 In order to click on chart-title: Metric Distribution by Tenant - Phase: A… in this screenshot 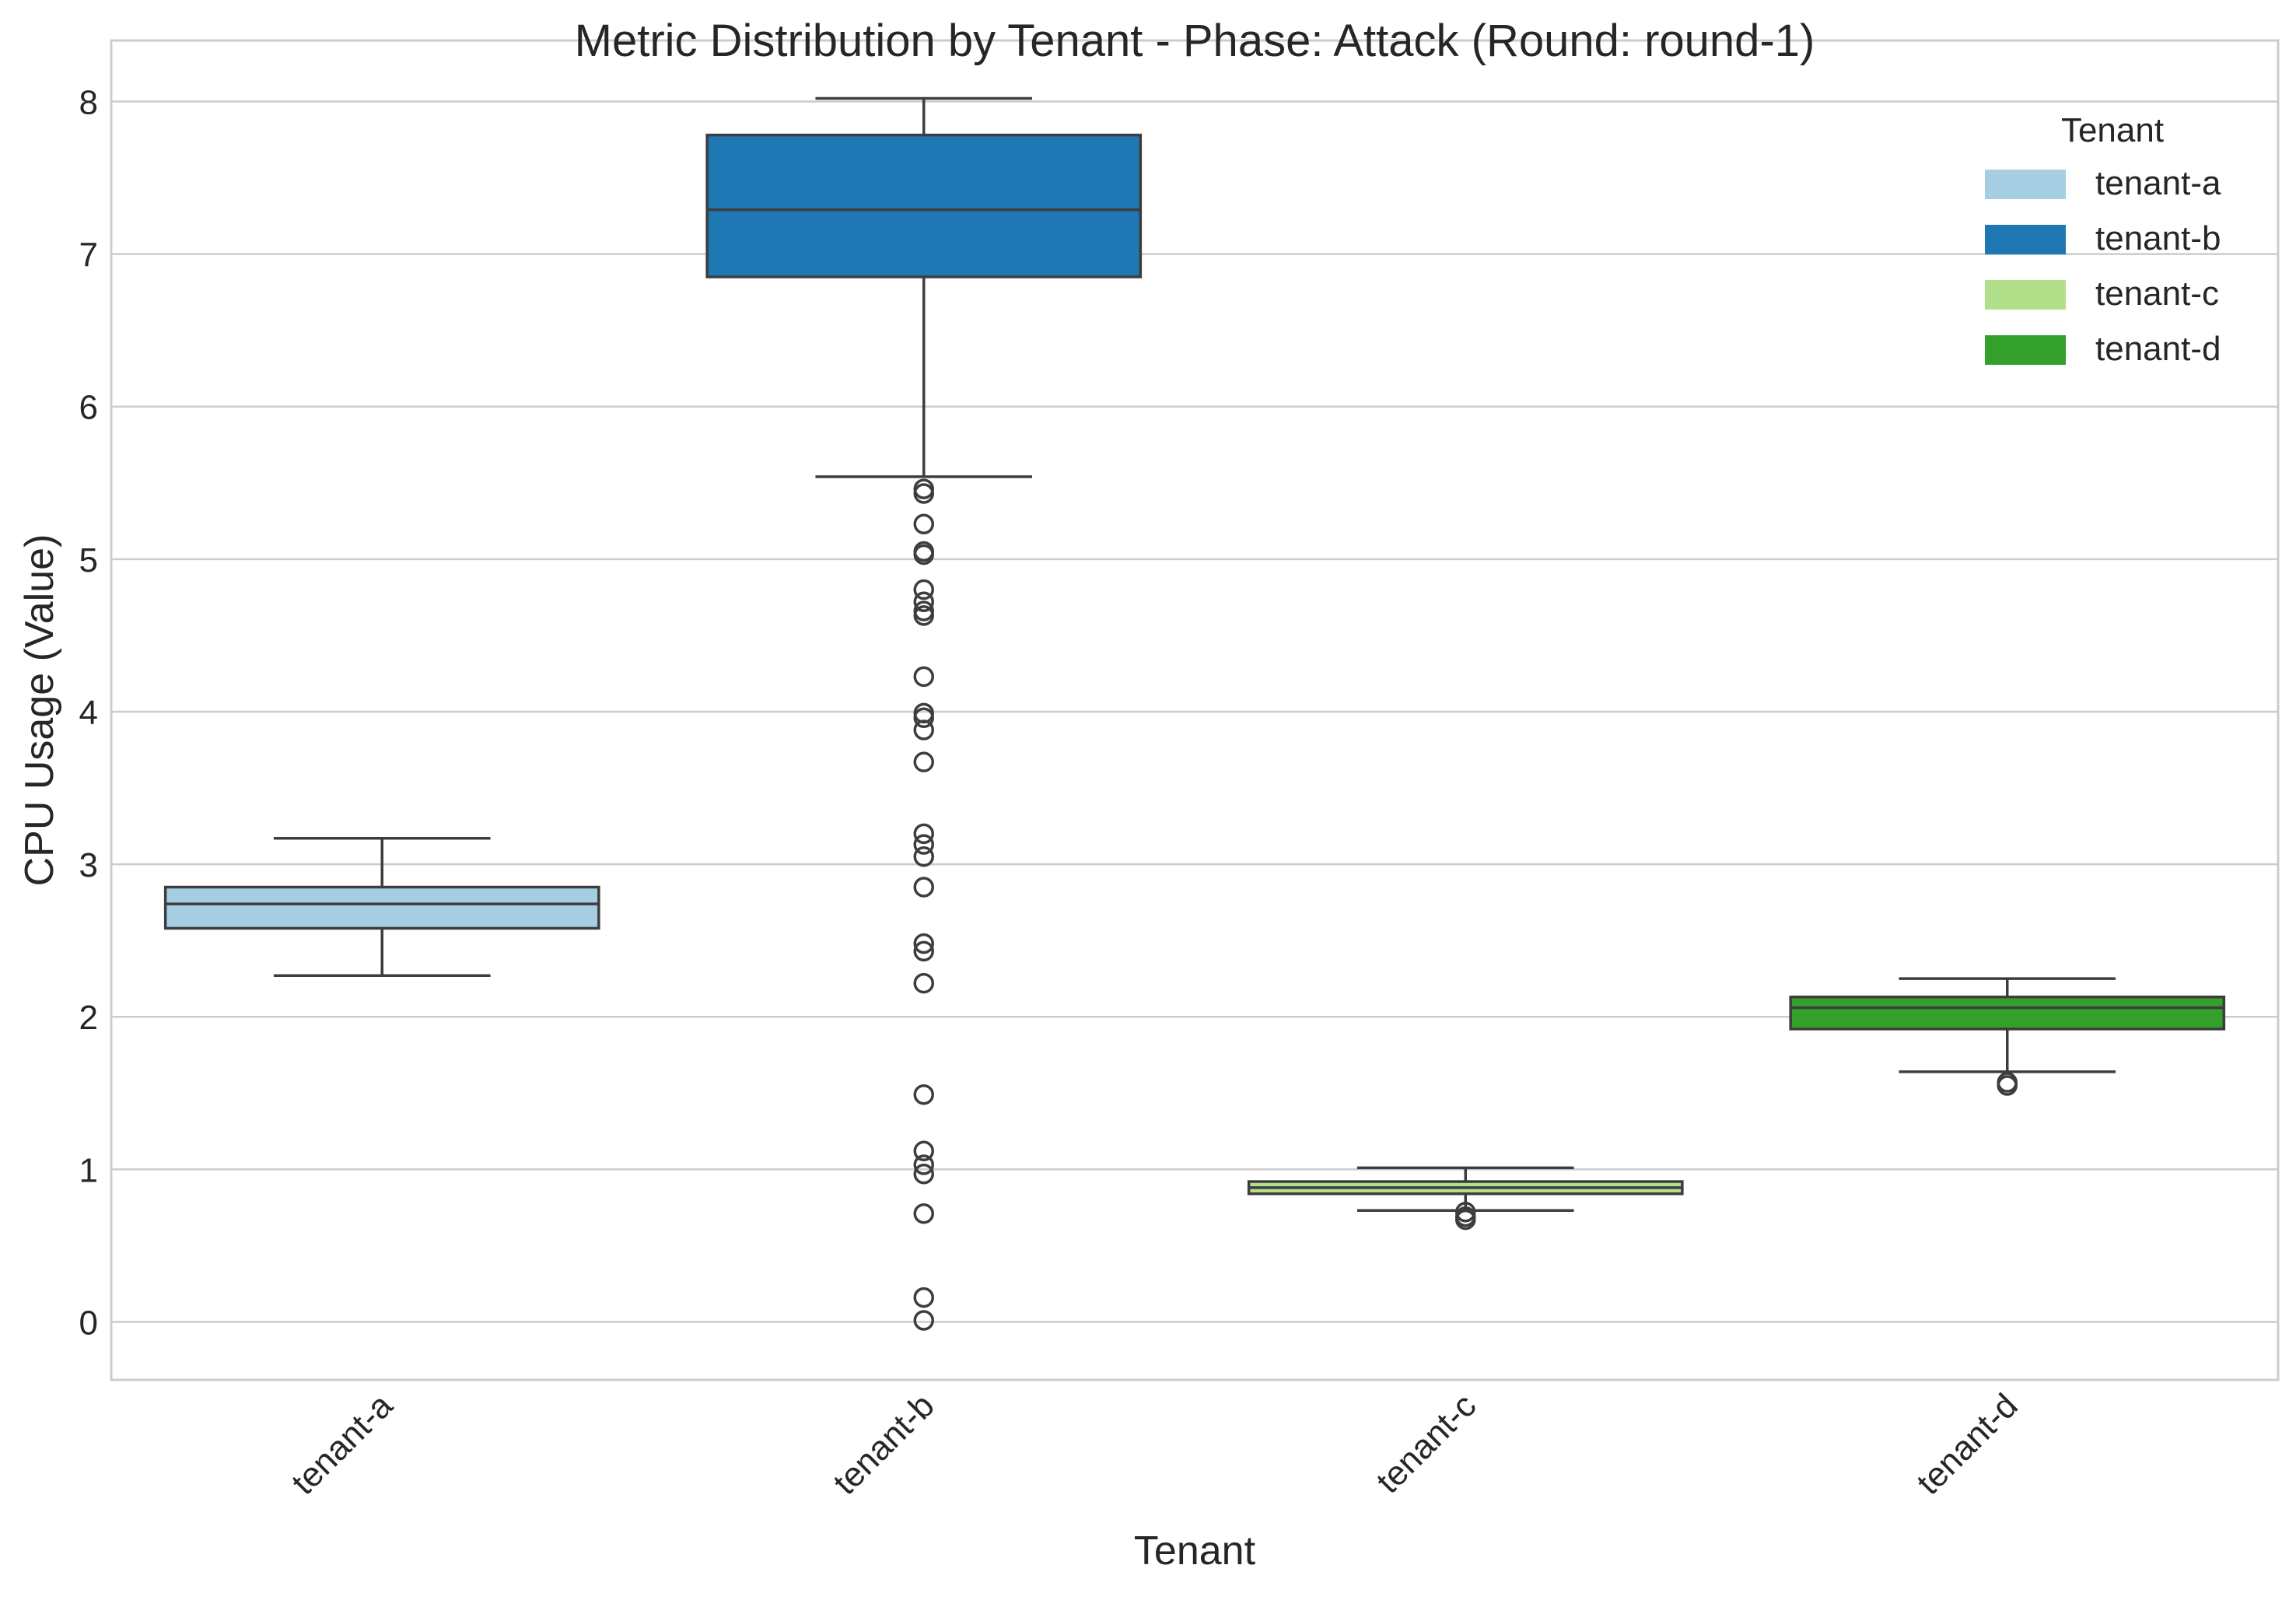, I will do `click(1195, 41)`.